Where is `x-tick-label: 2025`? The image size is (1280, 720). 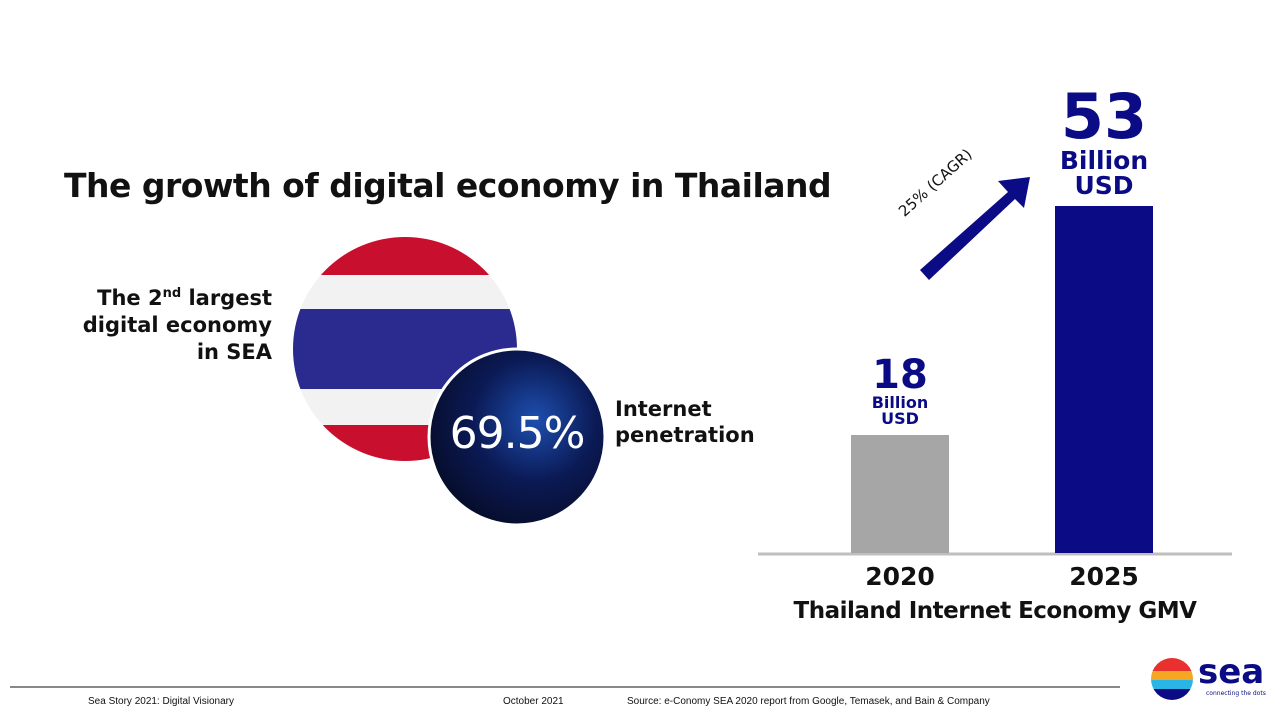
x-tick-label: 2025 is located at coordinates (1104, 576).